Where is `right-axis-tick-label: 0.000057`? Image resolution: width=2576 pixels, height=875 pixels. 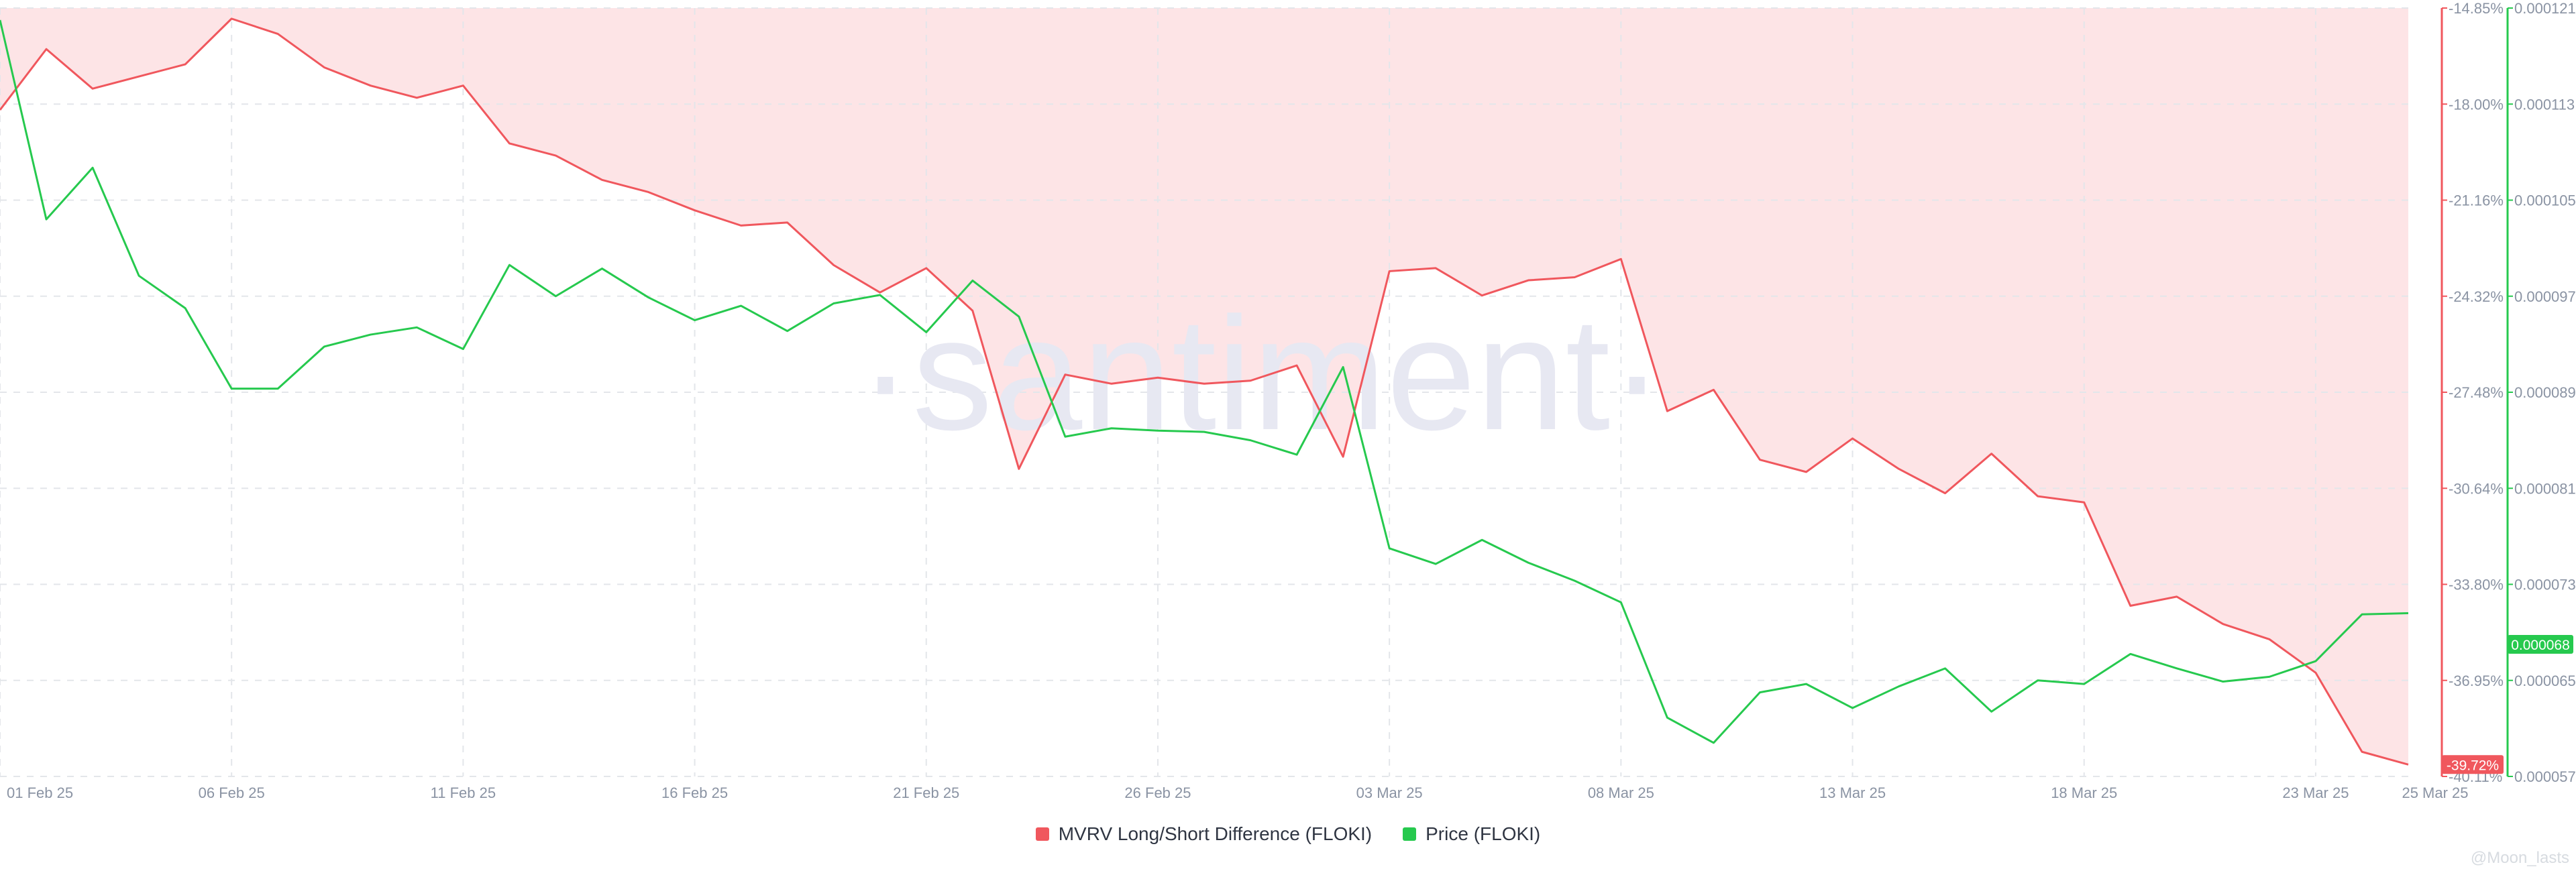
right-axis-tick-label: 0.000057 is located at coordinates (2545, 776).